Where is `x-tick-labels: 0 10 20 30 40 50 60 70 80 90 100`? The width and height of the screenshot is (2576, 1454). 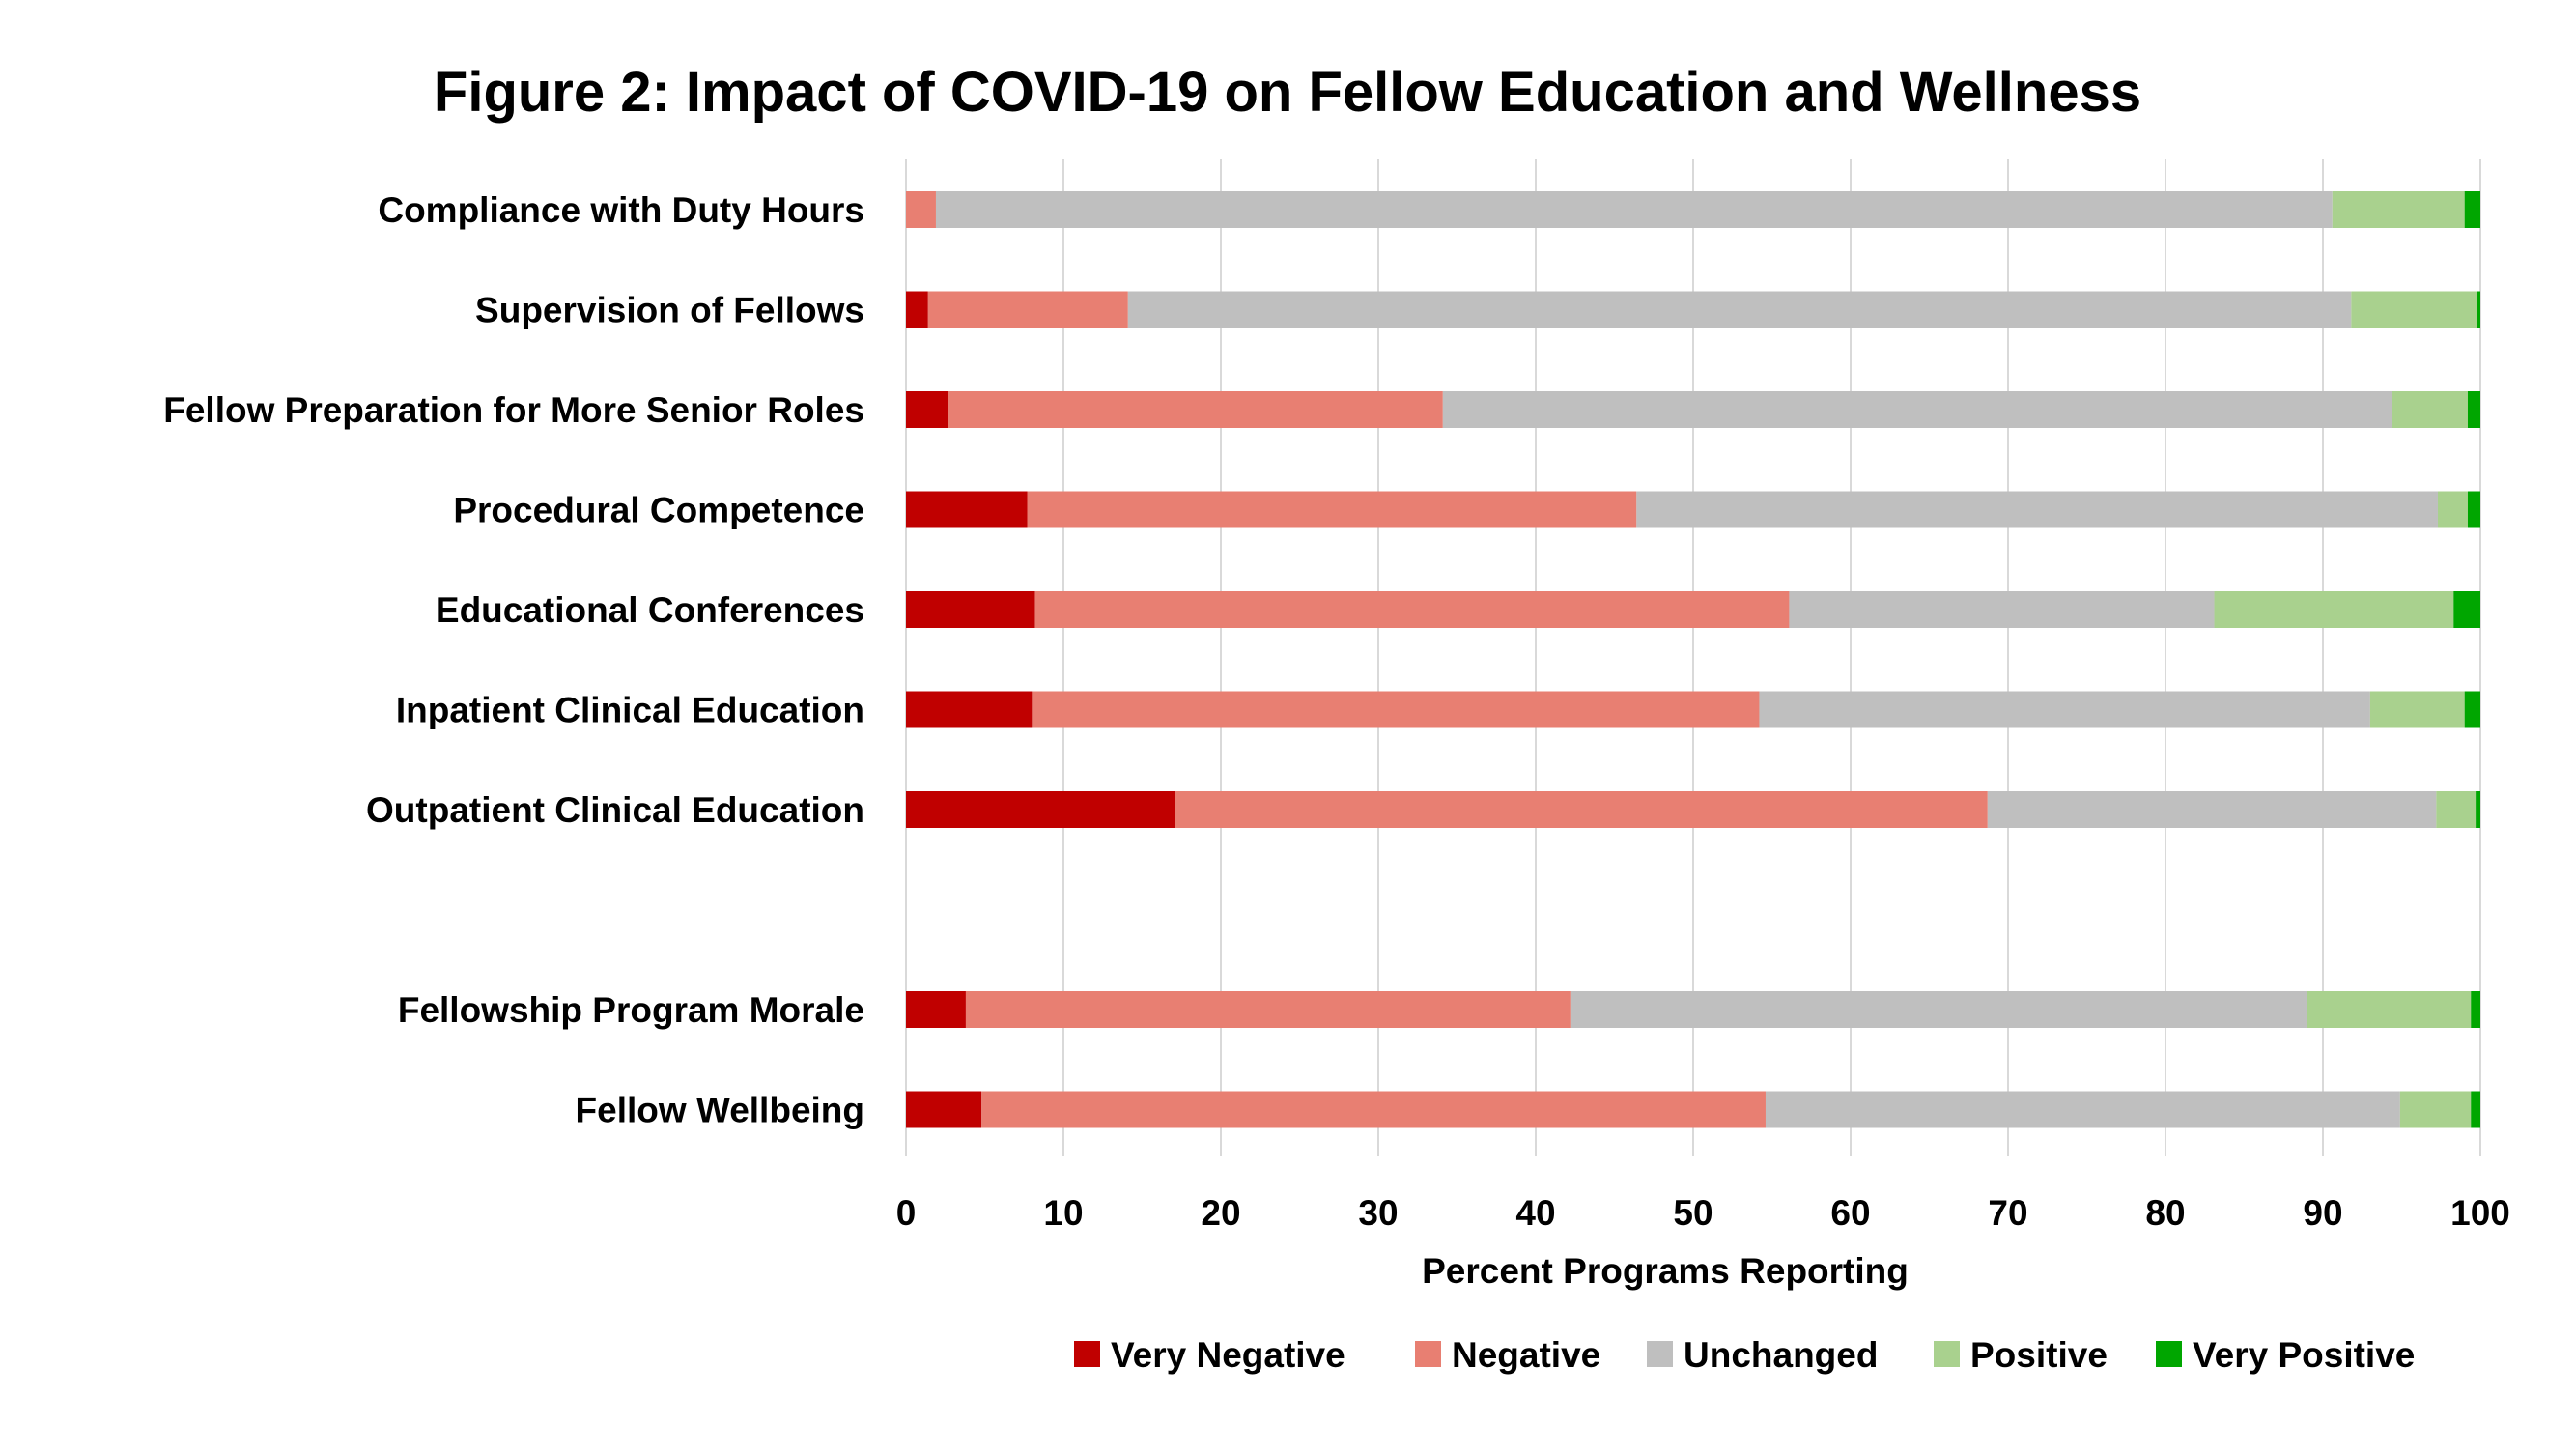 x-tick-labels: 0 10 20 30 40 50 60 70 80 90 100 is located at coordinates (1703, 1213).